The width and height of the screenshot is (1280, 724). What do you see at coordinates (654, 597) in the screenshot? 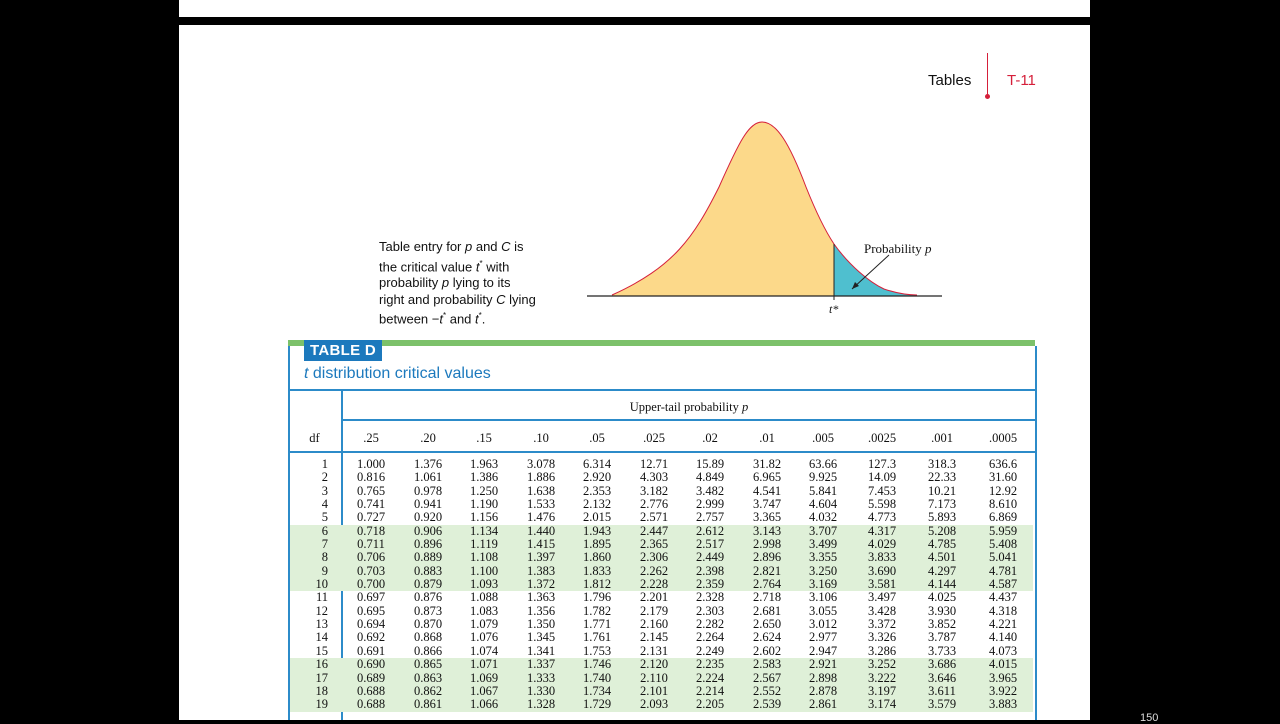
I see `value-cell: 2.201` at bounding box center [654, 597].